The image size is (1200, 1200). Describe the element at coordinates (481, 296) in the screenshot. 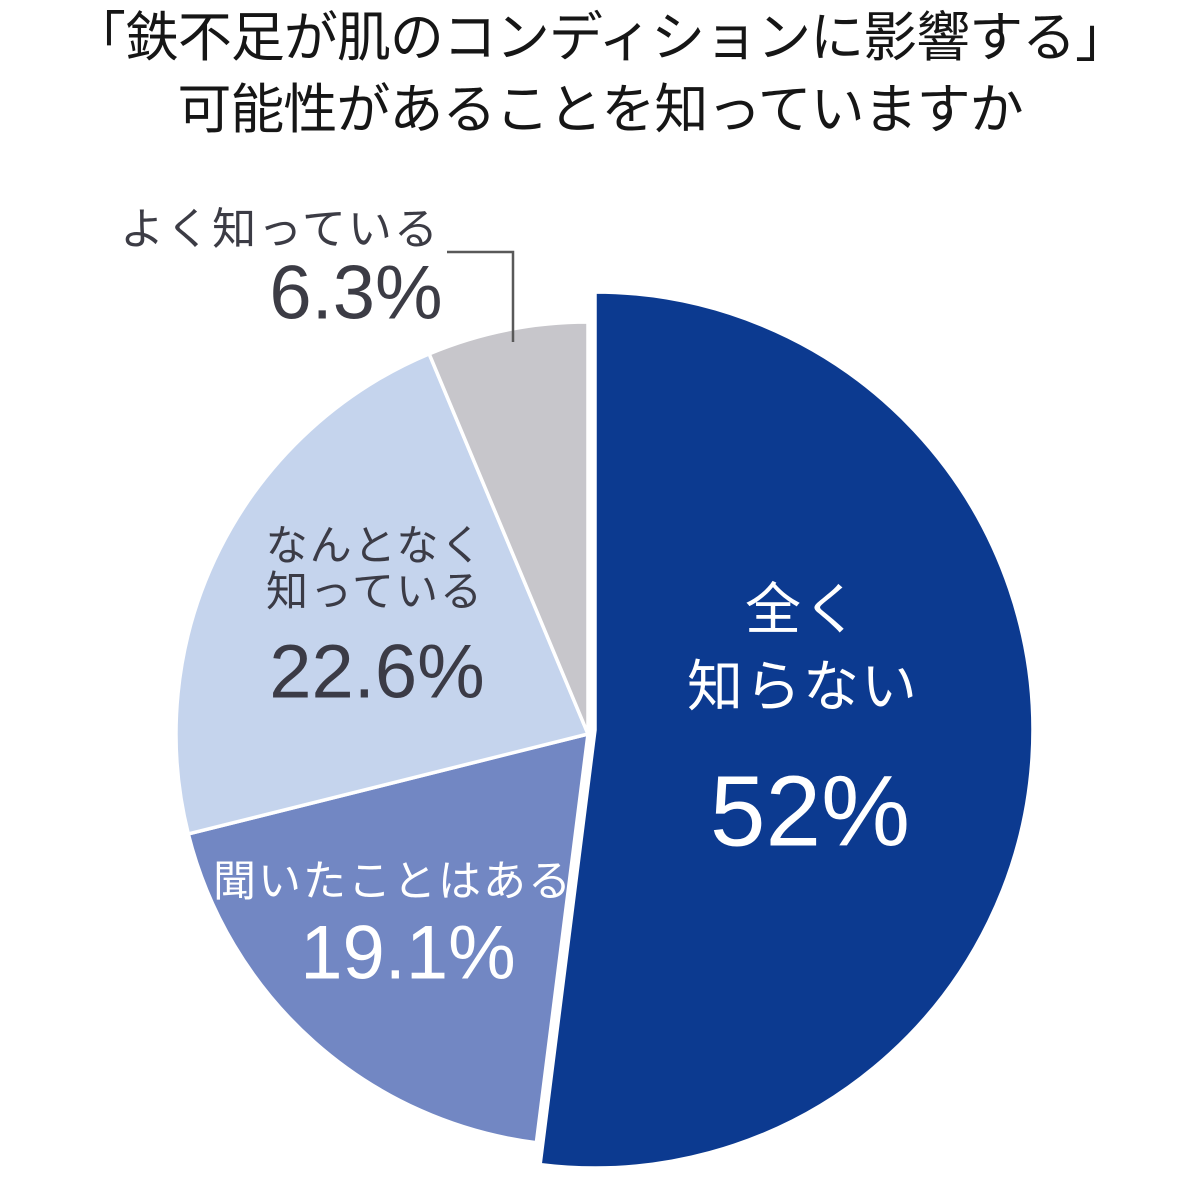

I see `leader-line-know-well` at that location.